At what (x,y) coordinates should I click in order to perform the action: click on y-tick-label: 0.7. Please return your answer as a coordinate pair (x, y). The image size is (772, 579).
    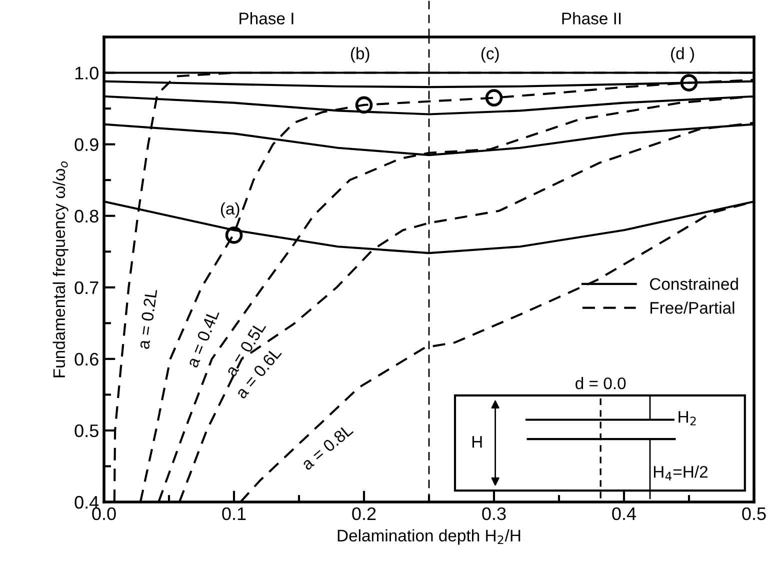
    Looking at the image, I should click on (86, 287).